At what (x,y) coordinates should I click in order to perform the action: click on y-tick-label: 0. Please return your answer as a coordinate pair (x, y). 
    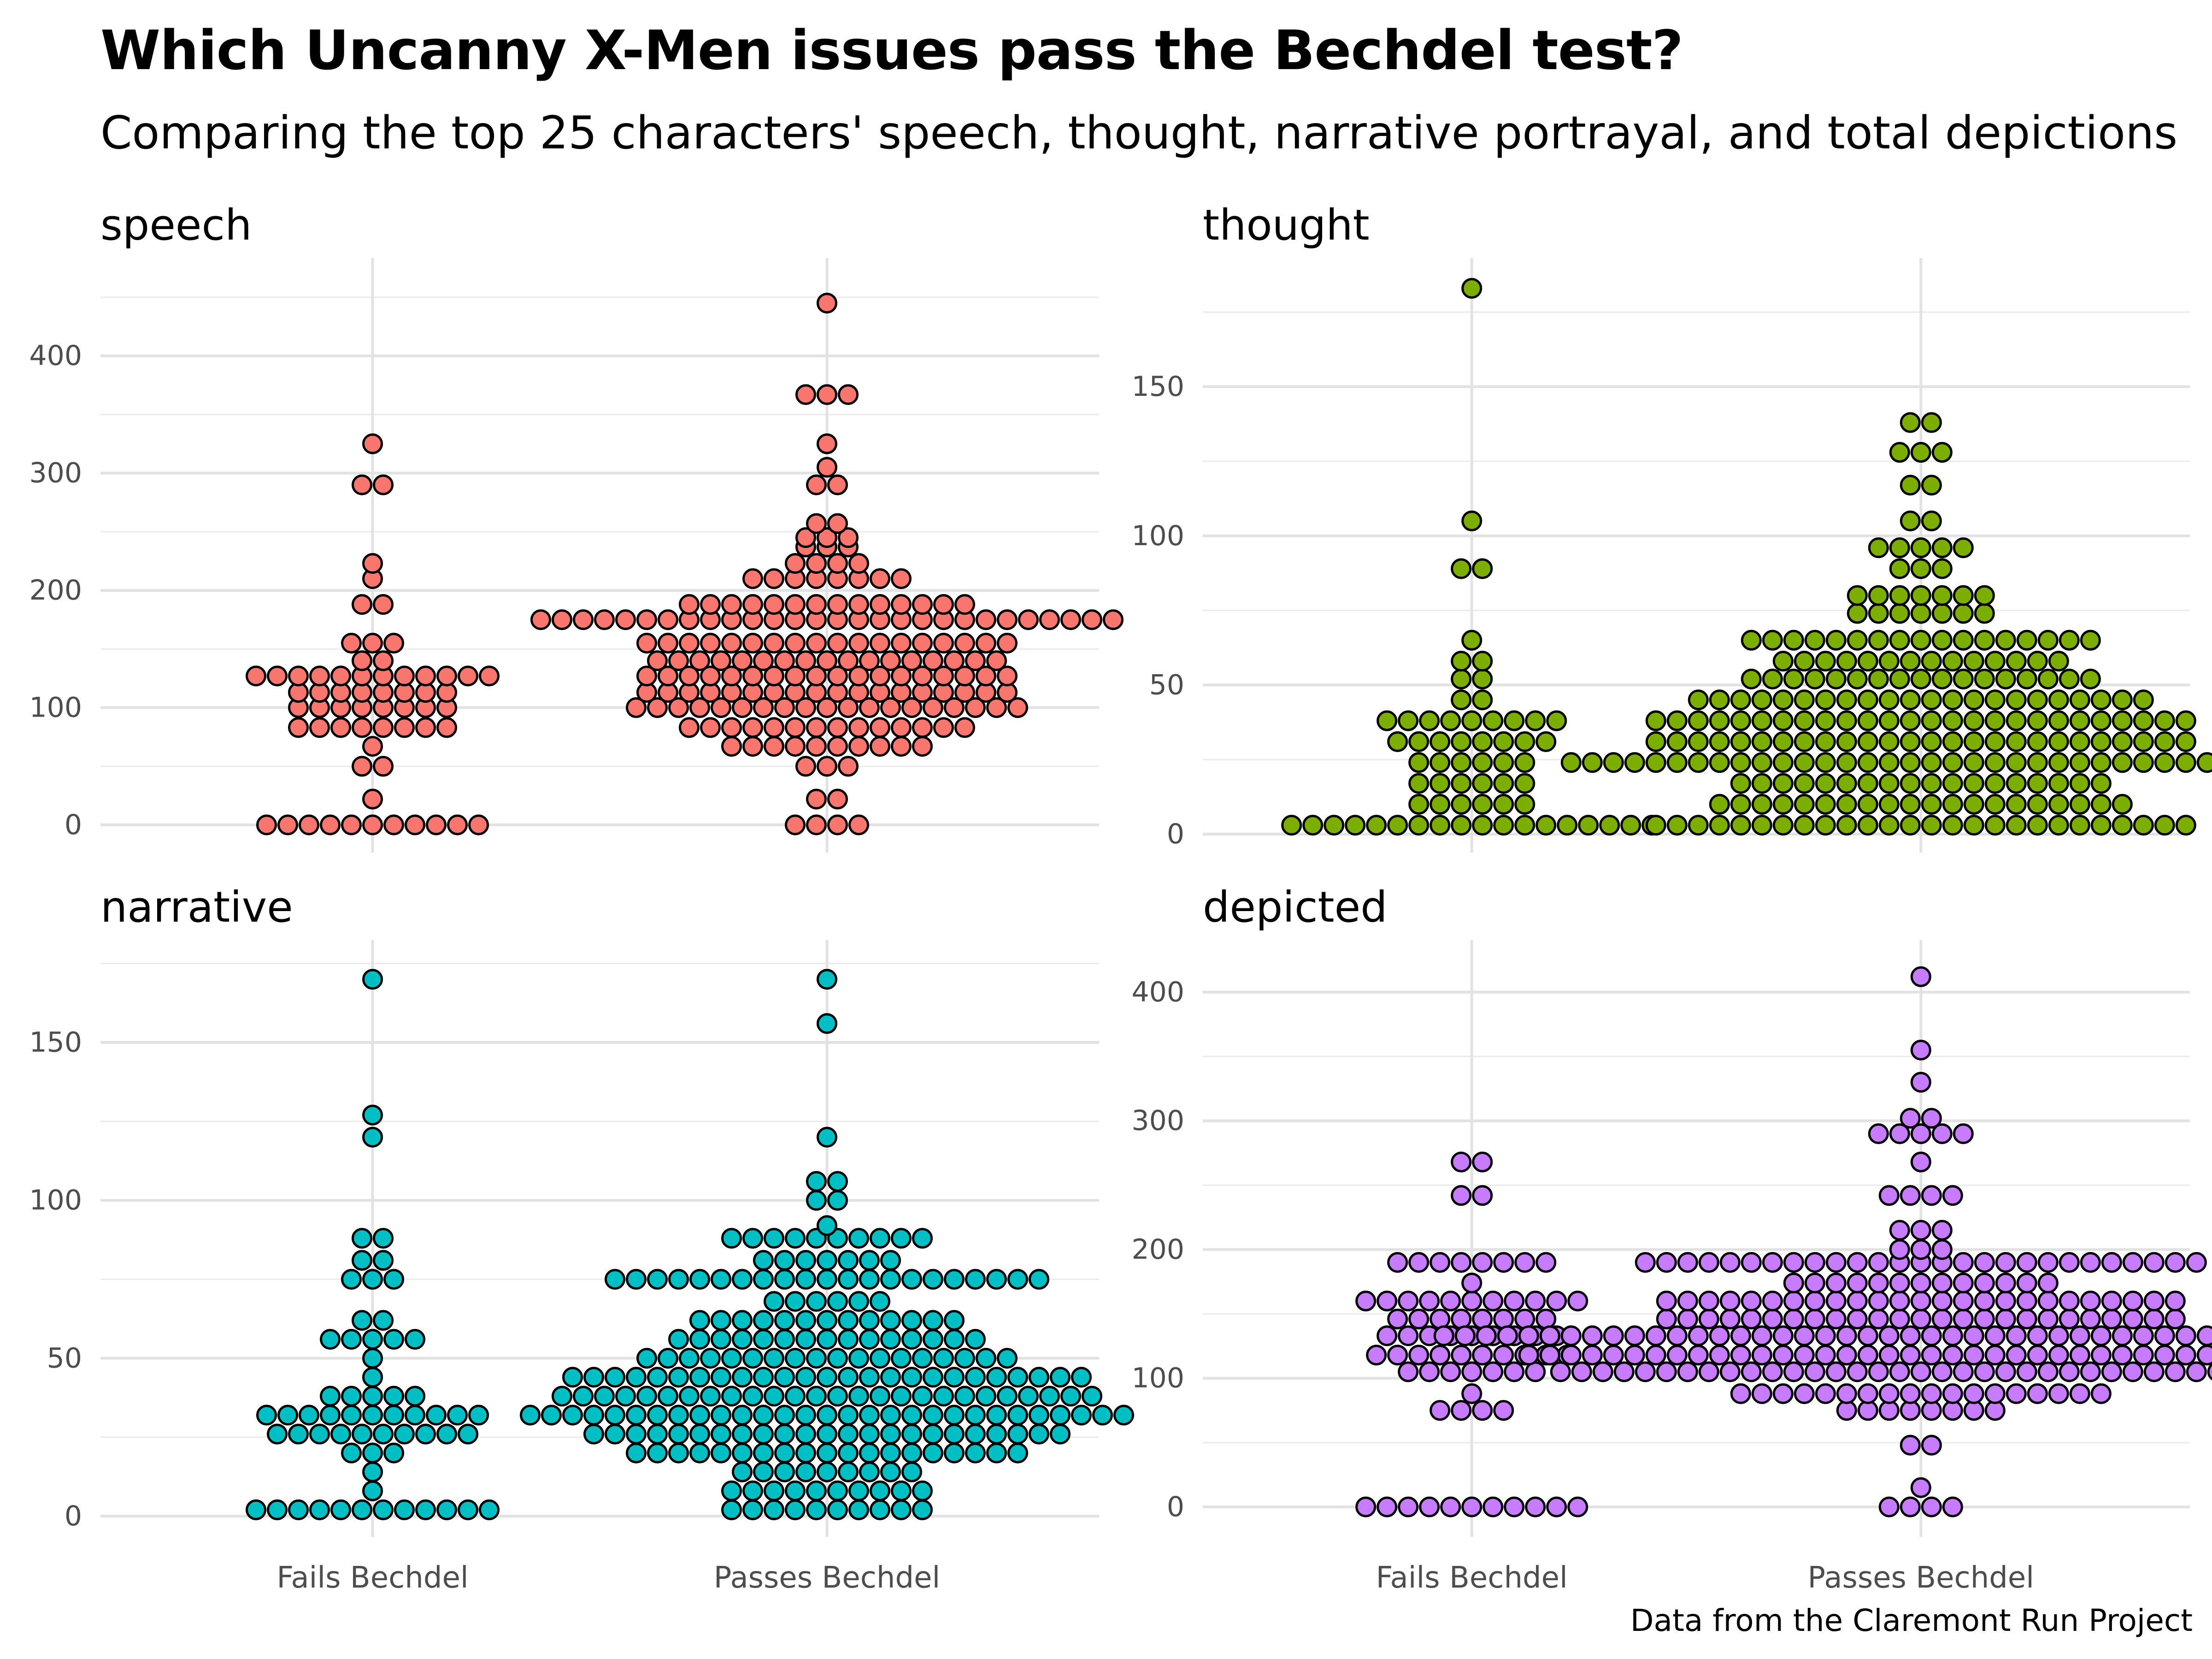
    Looking at the image, I should click on (1175, 834).